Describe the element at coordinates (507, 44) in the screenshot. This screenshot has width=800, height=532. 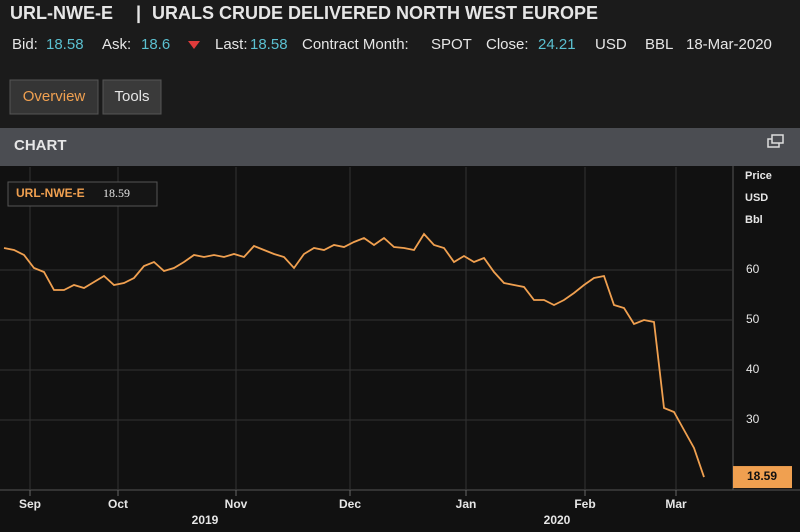
I see `quote-label: Close:` at that location.